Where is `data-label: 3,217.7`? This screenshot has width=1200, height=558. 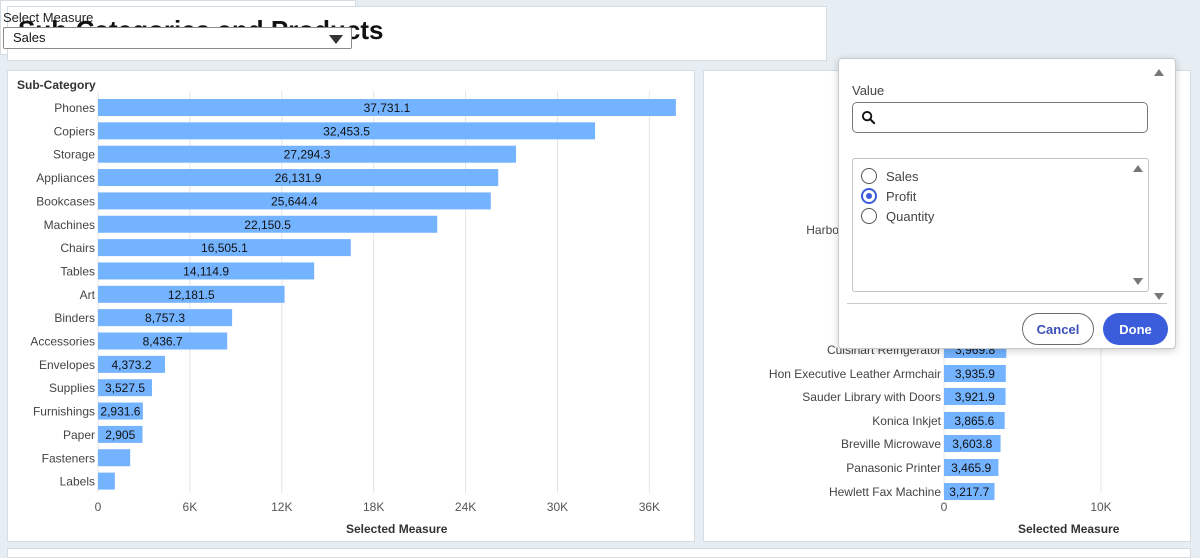 data-label: 3,217.7 is located at coordinates (969, 492).